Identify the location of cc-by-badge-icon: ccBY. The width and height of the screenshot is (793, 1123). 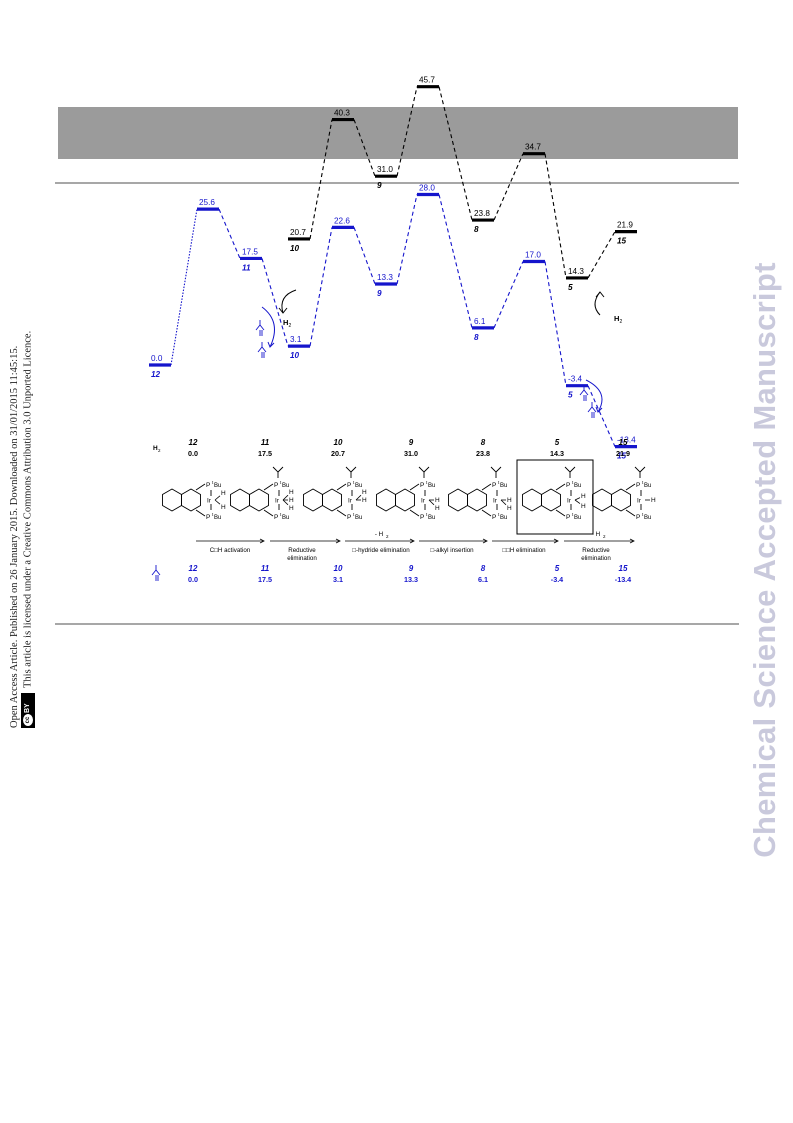
(28, 710).